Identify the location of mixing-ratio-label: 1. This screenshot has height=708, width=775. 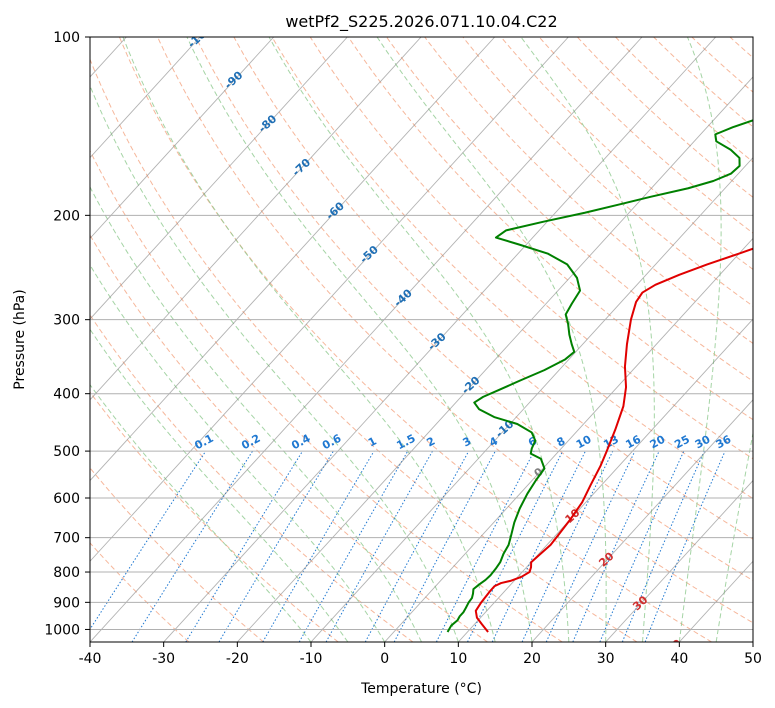
(372, 441).